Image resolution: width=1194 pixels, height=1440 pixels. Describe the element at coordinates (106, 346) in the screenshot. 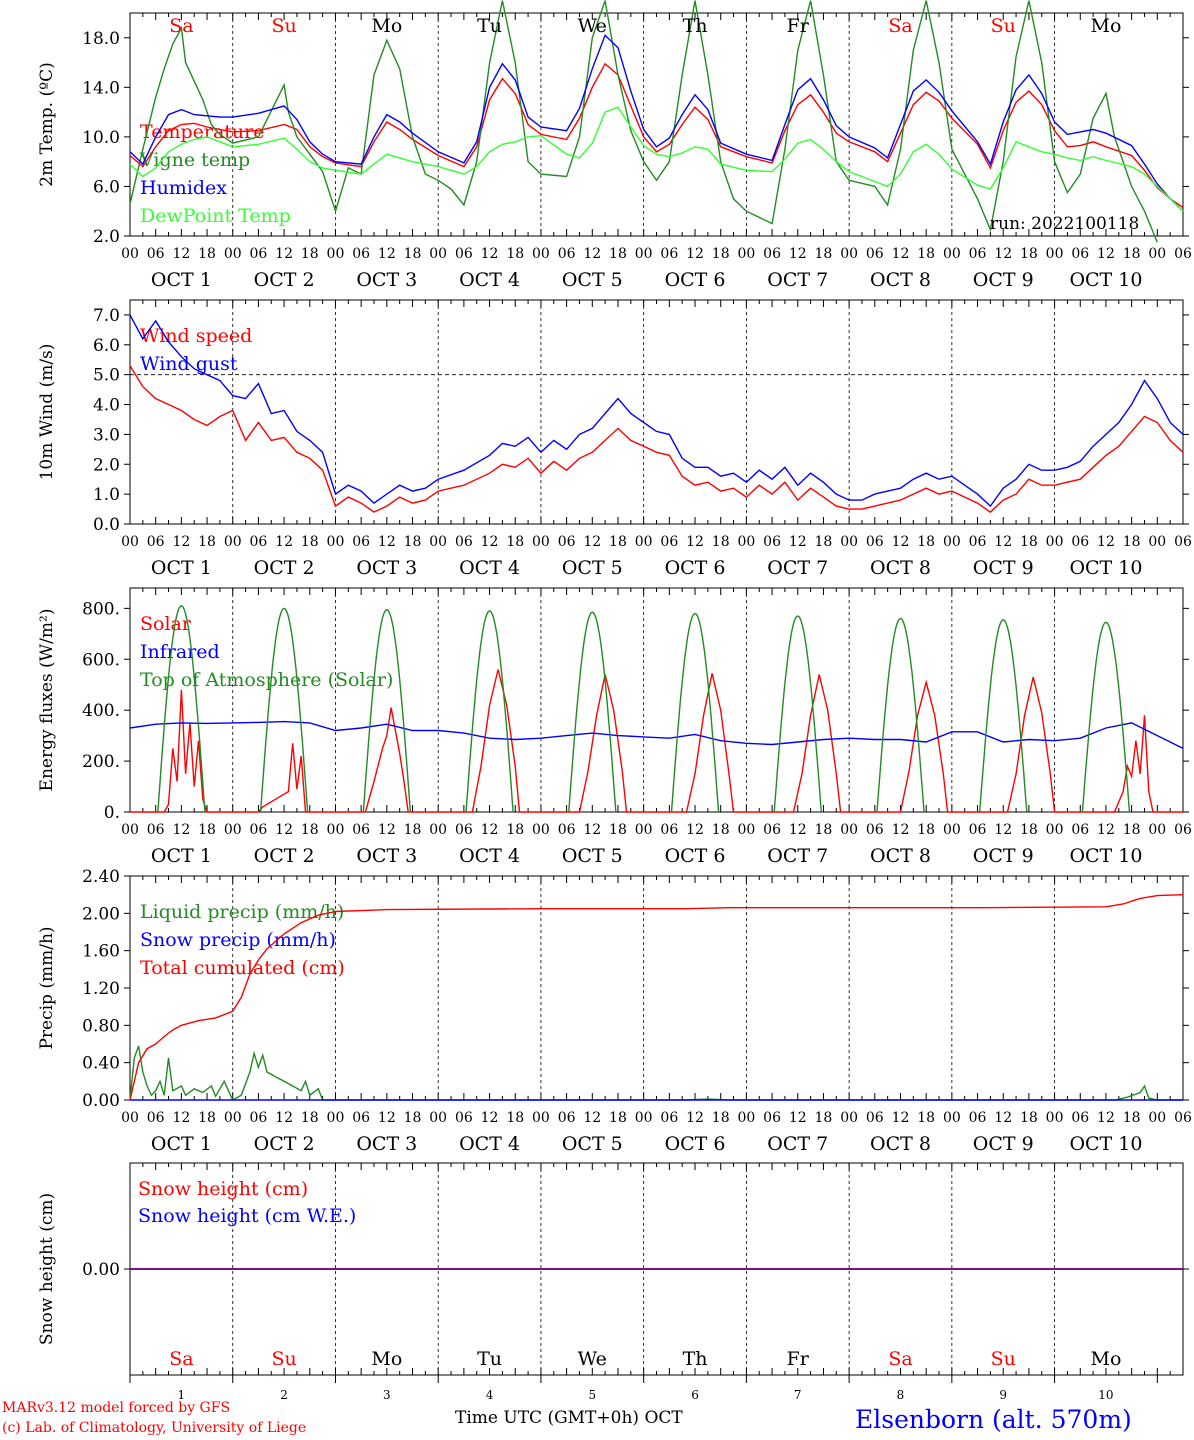

I see `y-tick-label: 6.0` at that location.